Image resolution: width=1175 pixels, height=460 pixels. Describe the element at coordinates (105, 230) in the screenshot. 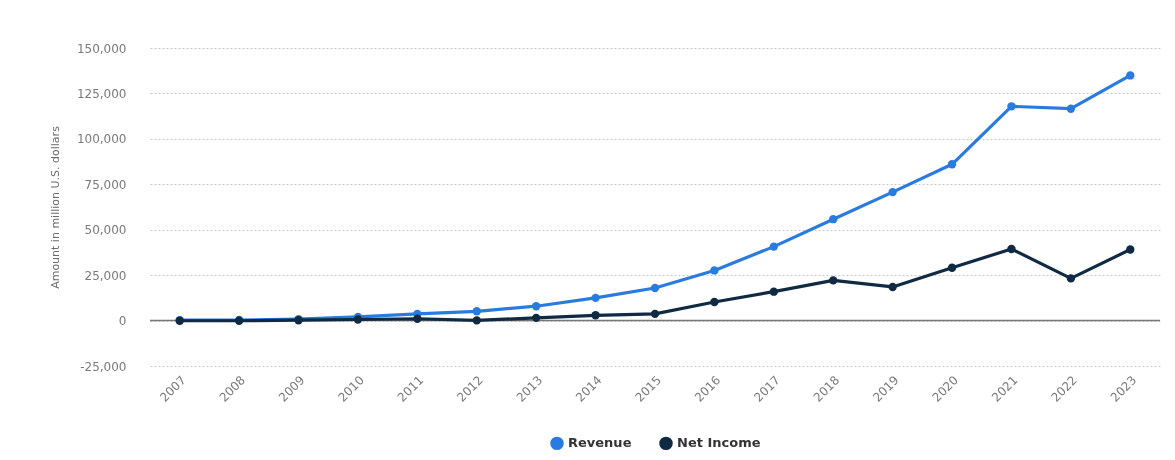

I see `y-tick-label: 50,000` at that location.